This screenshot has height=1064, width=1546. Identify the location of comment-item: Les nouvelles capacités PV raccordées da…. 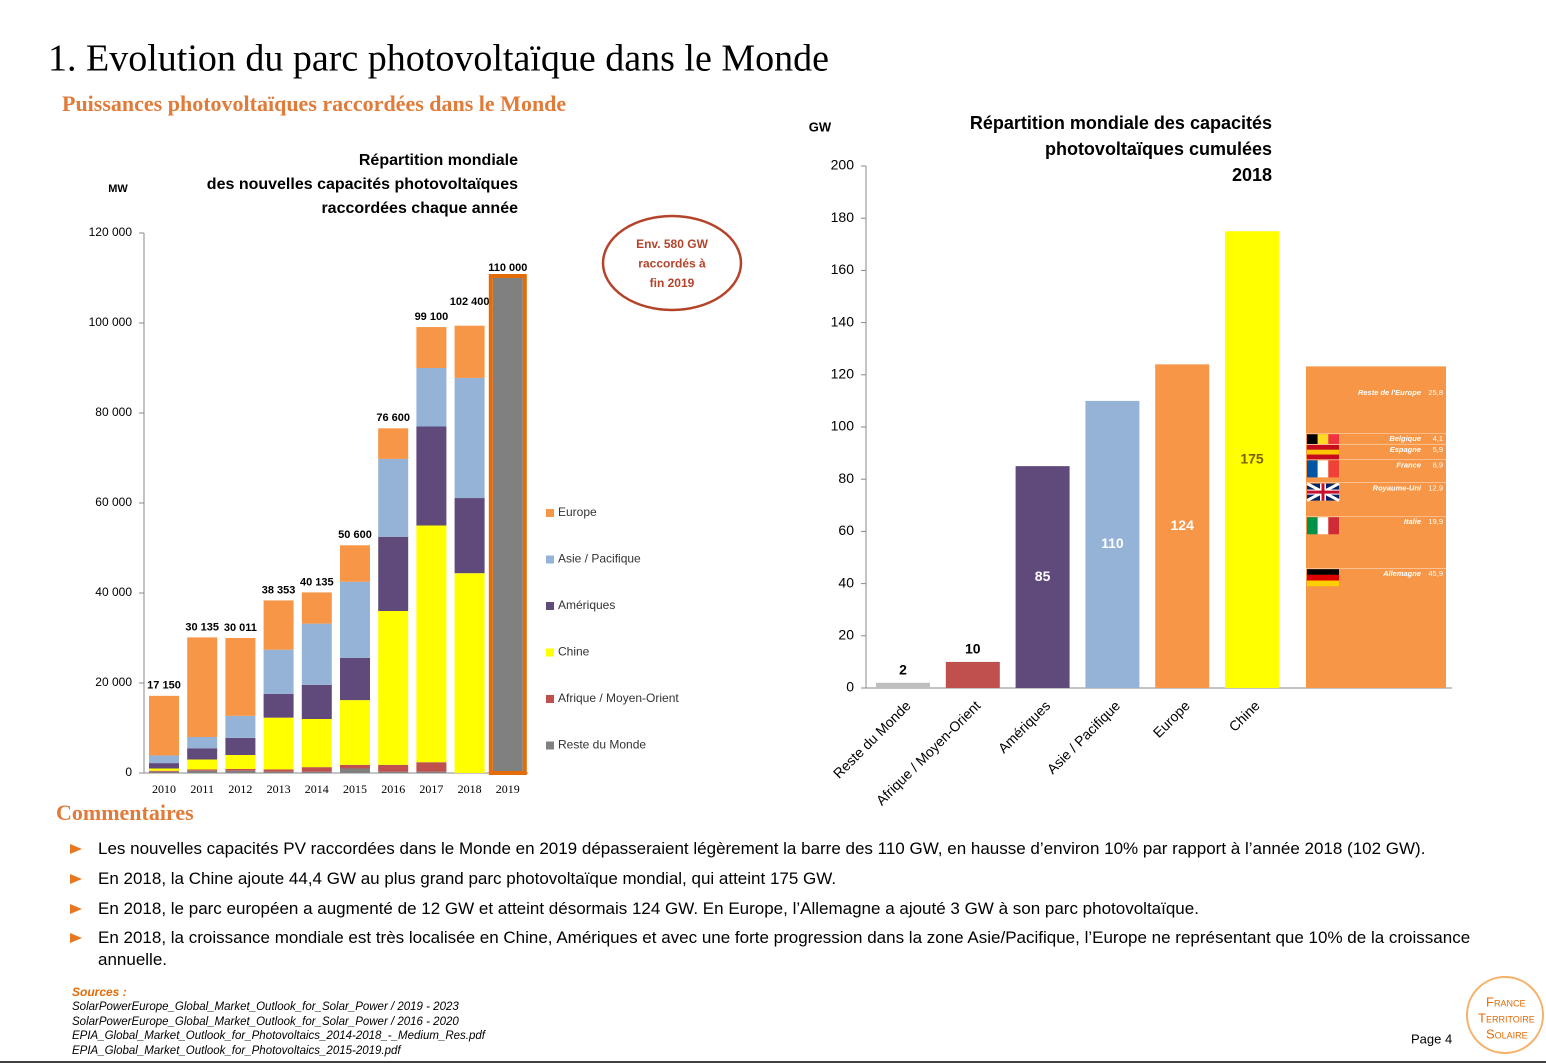
(794, 849).